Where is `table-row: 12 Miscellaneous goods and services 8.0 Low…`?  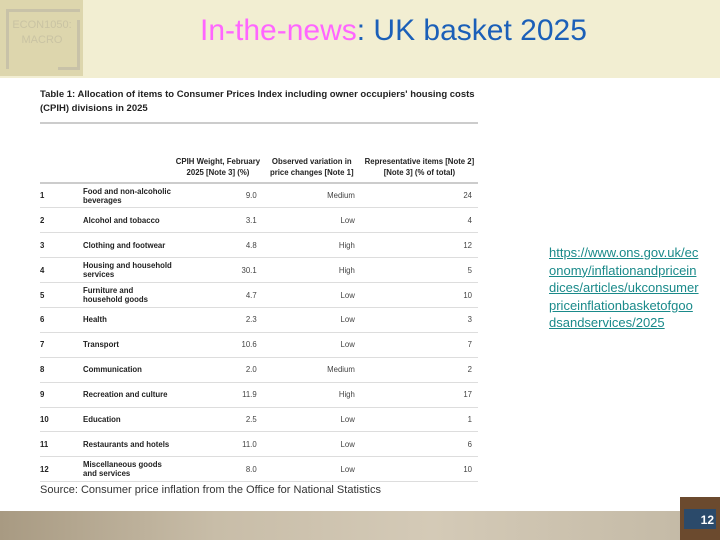 table-row: 12 Miscellaneous goods and services 8.0 Low… is located at coordinates (259, 469).